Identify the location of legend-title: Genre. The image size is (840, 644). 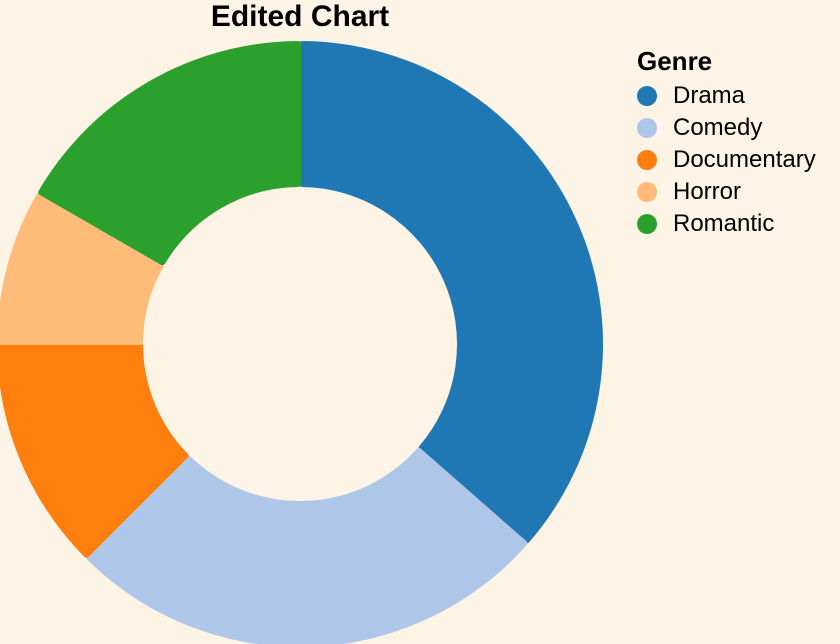
(675, 61).